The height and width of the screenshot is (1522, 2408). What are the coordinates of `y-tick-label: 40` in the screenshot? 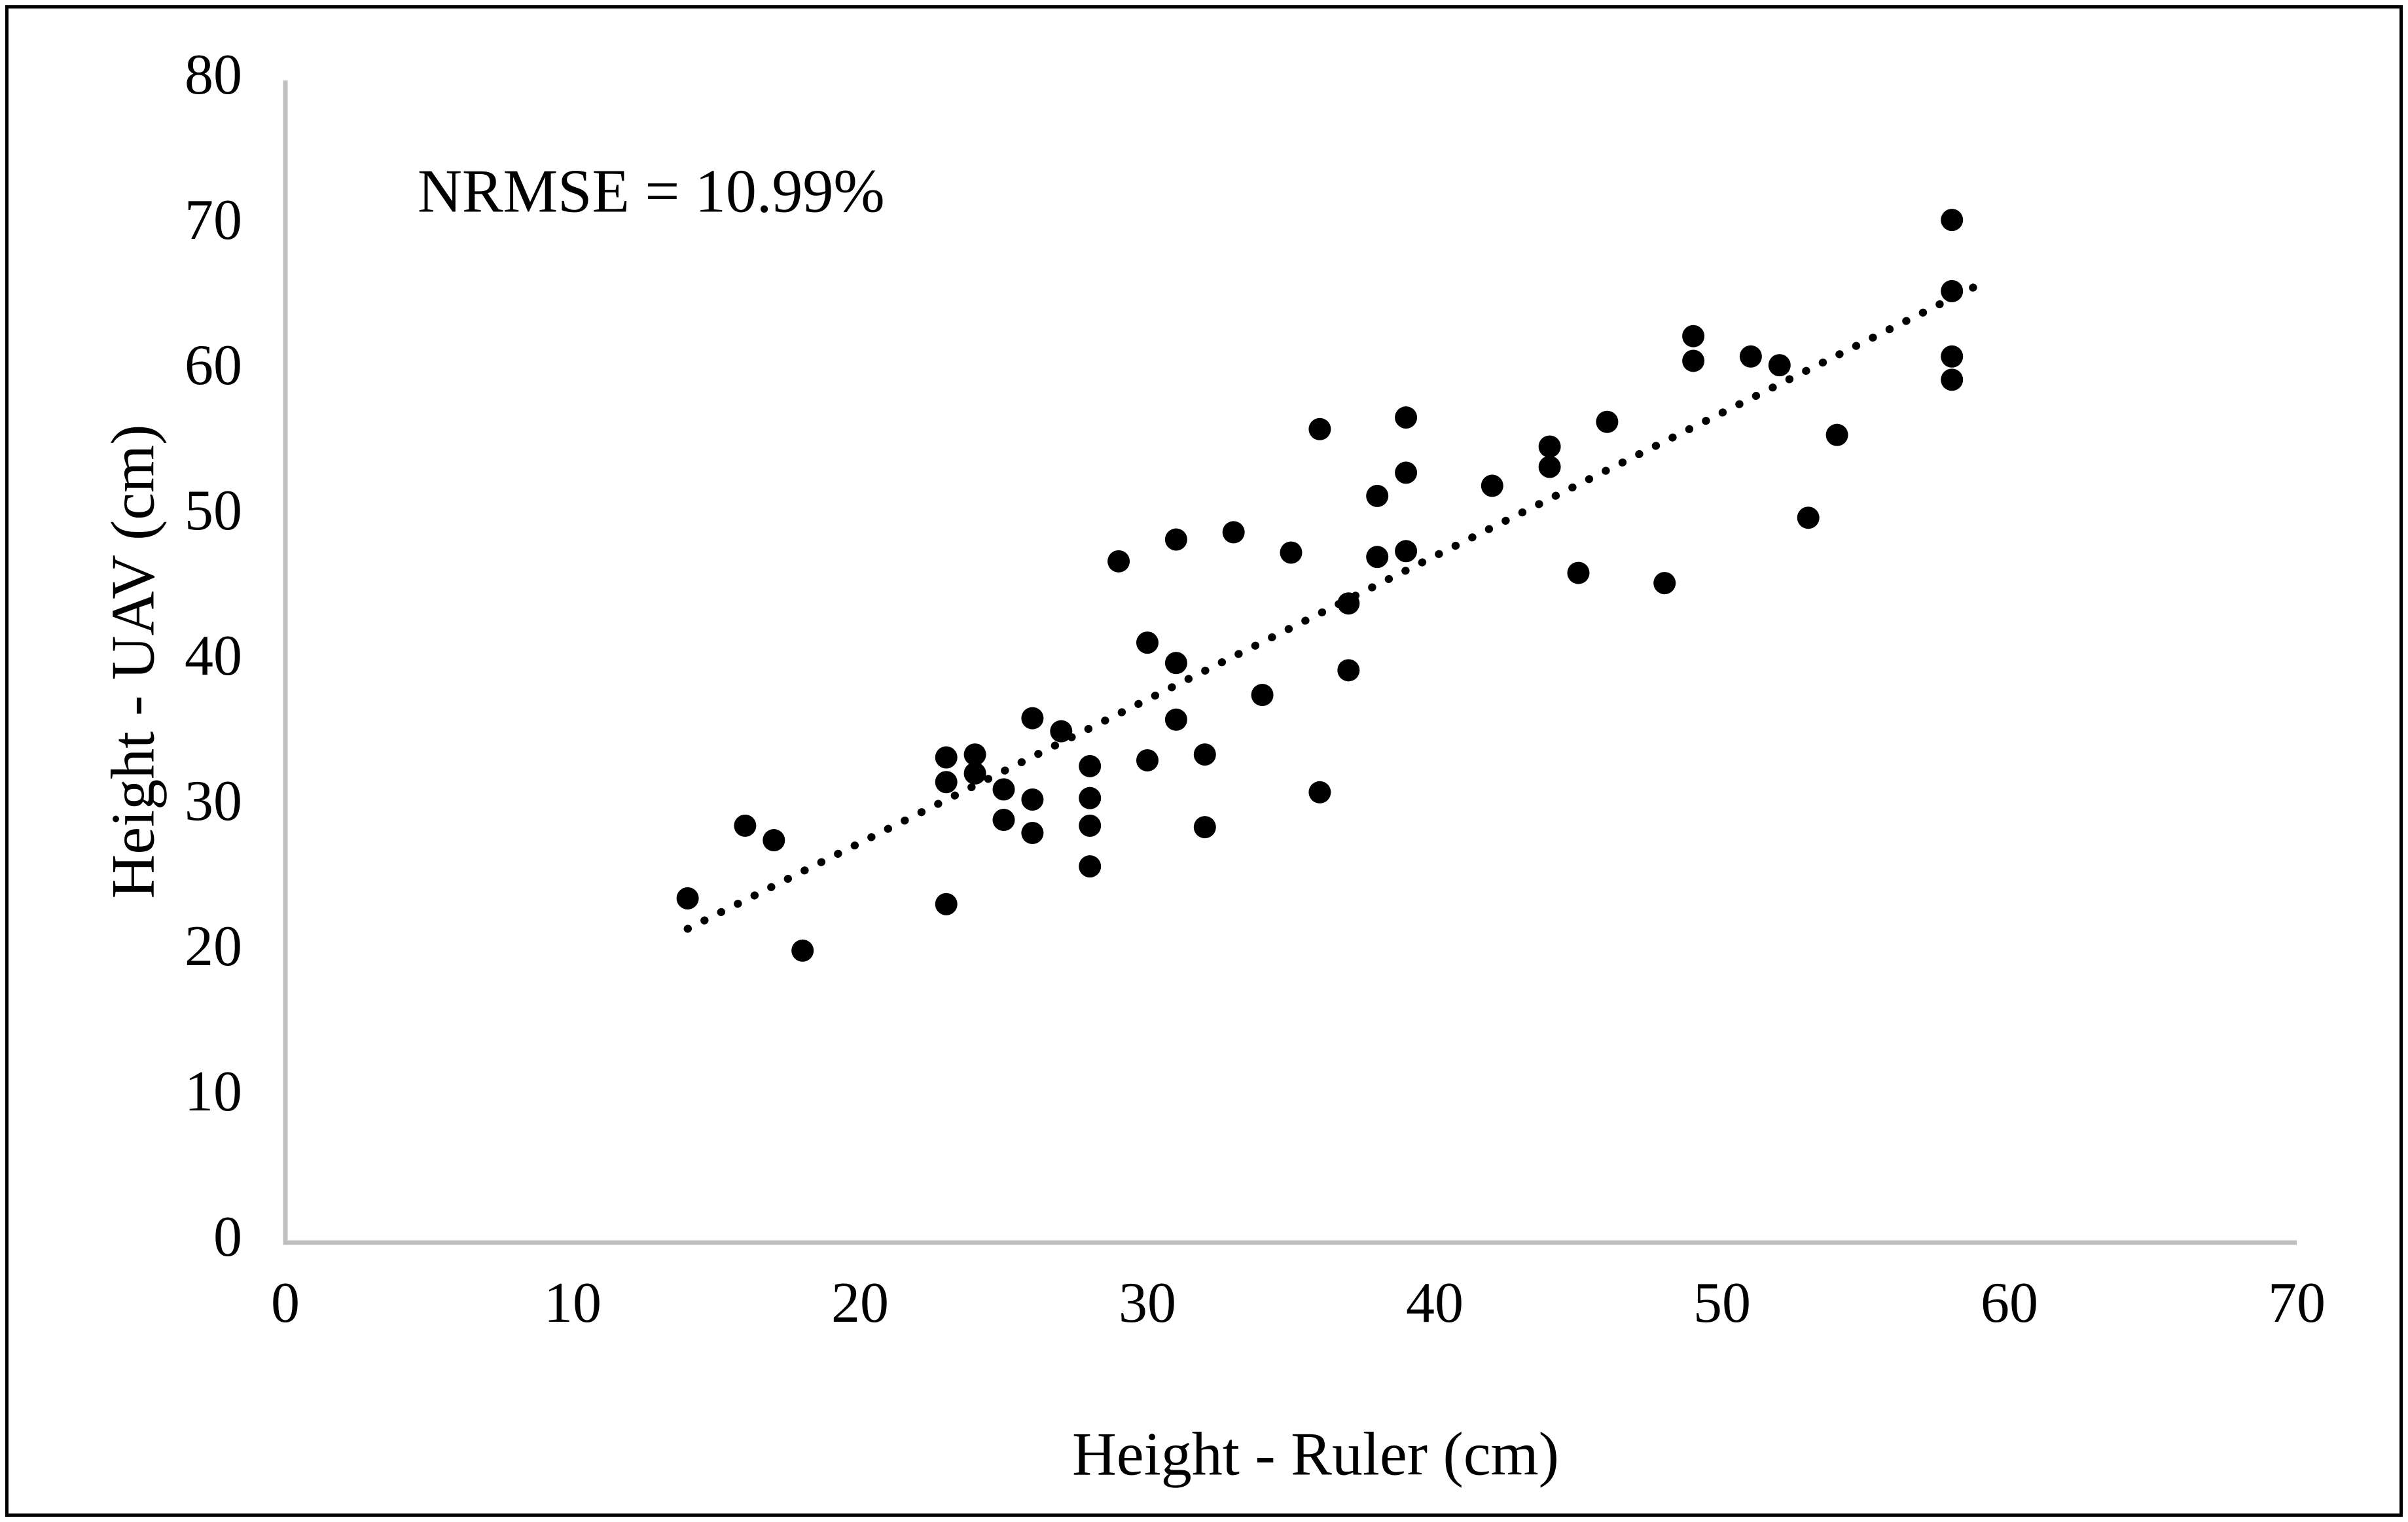 It's located at (213, 656).